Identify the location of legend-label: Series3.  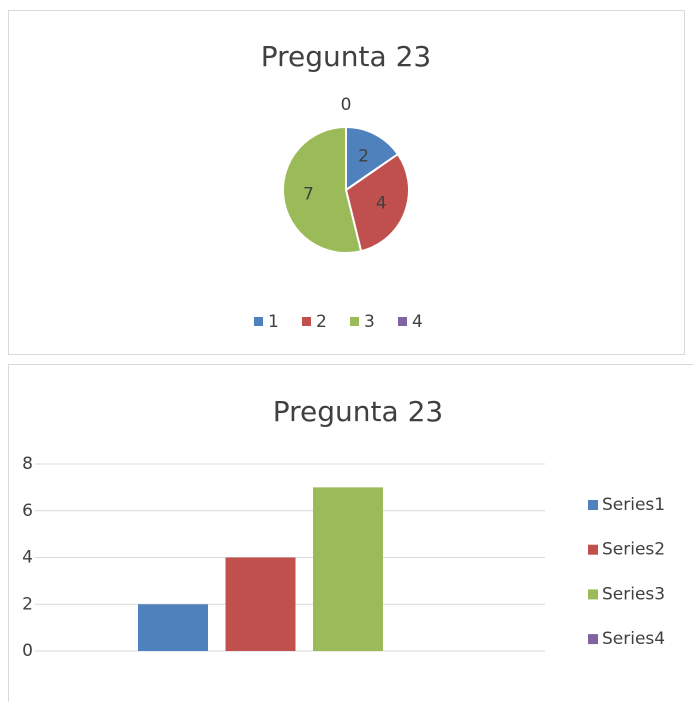
(633, 594).